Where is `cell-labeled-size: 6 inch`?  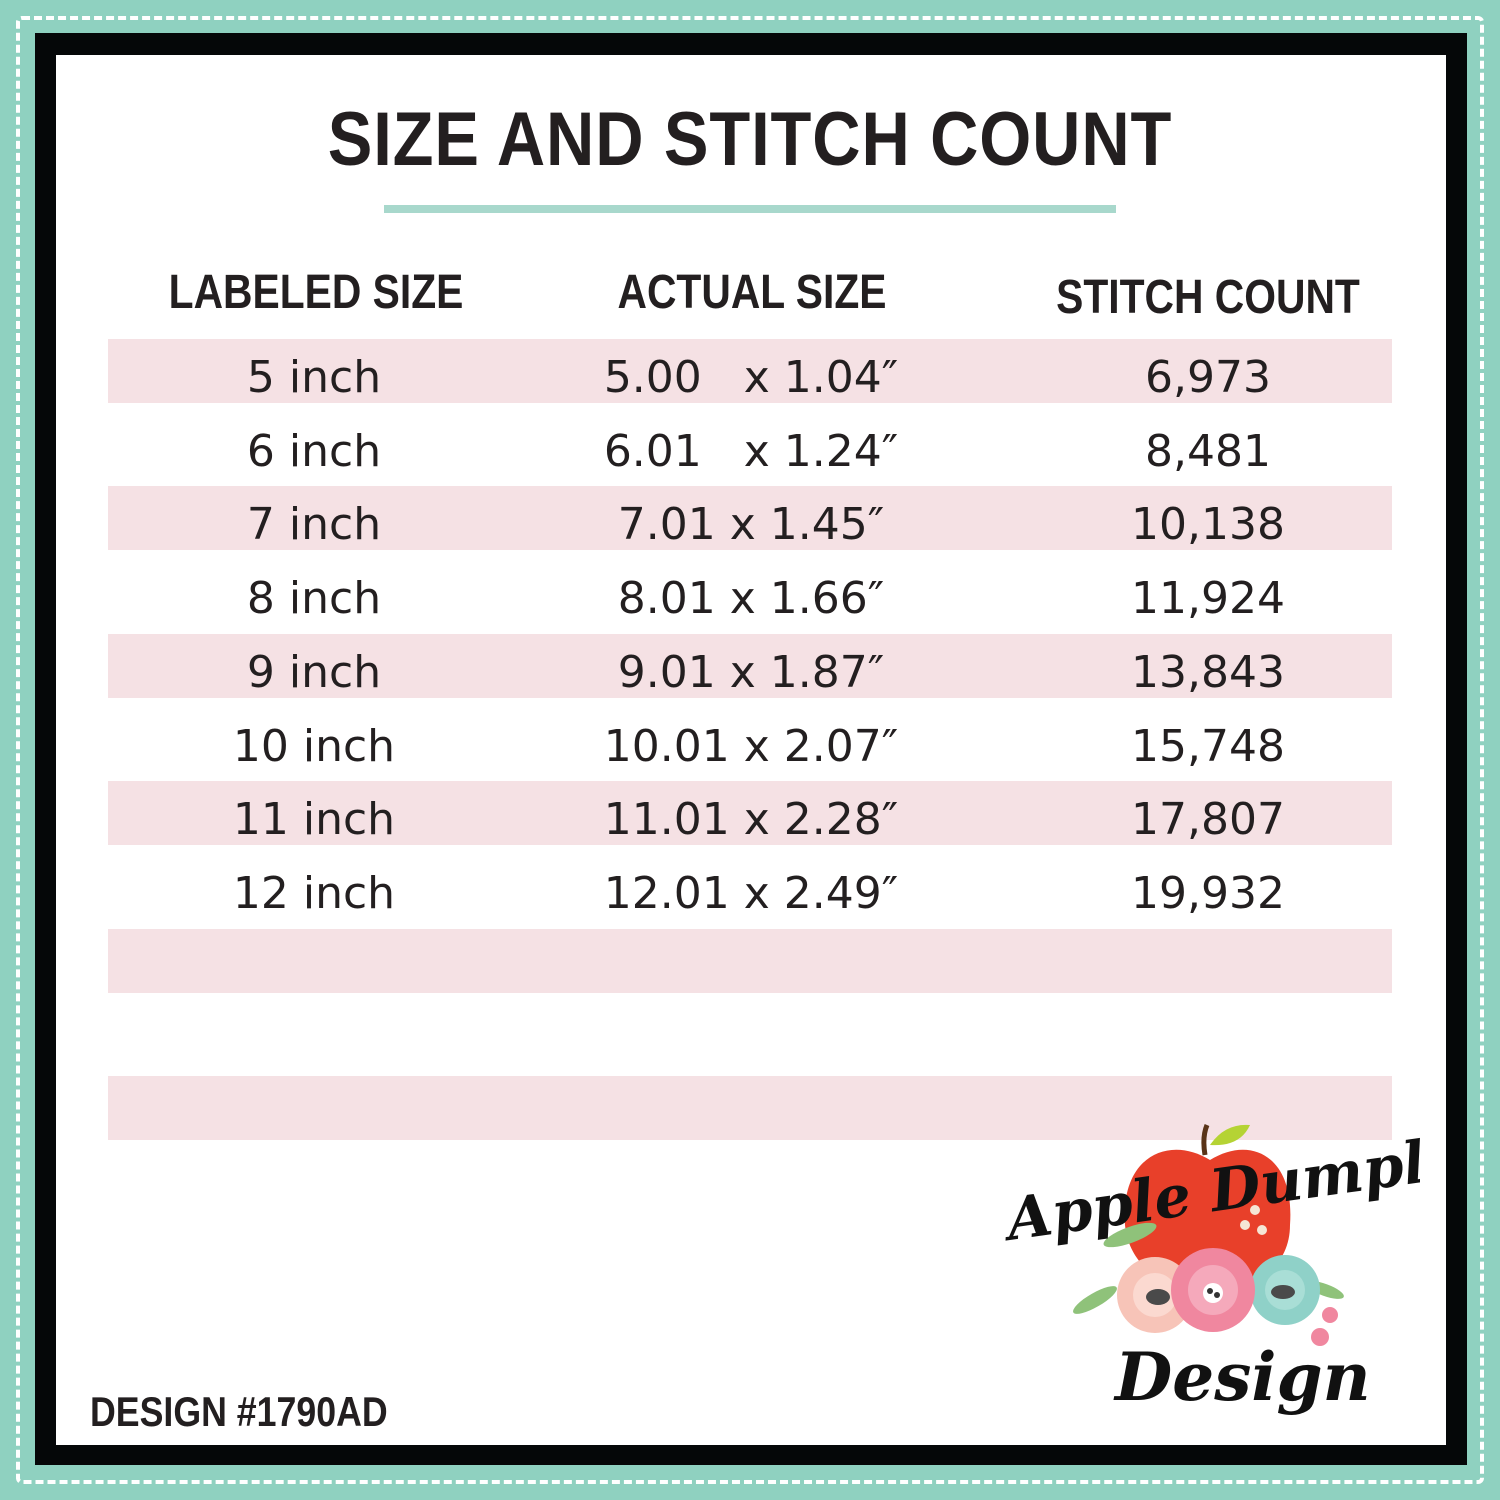 cell-labeled-size: 6 inch is located at coordinates (314, 451).